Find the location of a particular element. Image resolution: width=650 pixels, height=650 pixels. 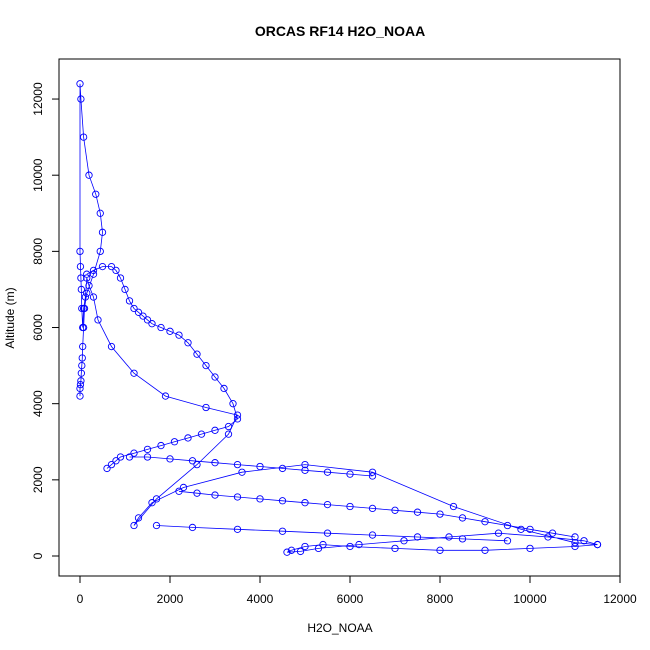

y-tick-label: 0 is located at coordinates (38, 555).